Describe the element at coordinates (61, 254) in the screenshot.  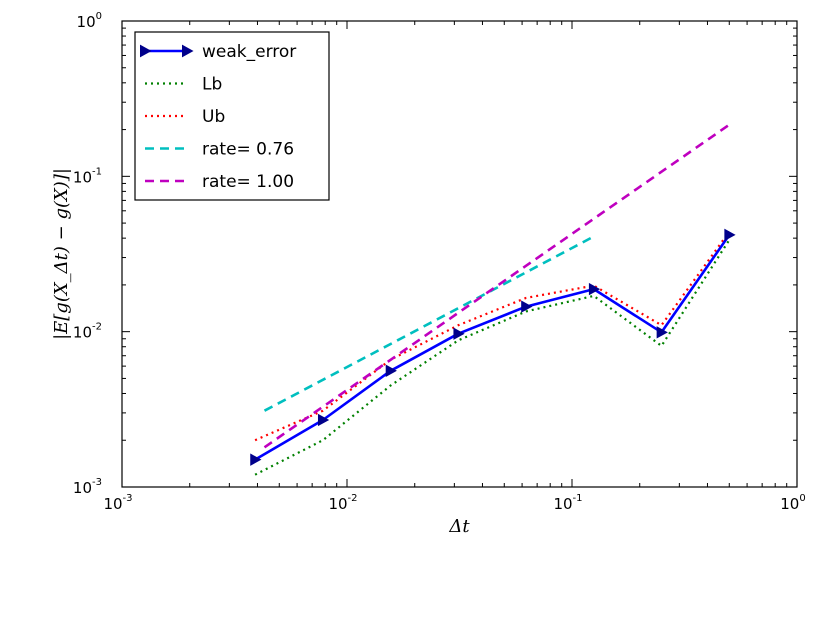
I see `y-axis-label: |E[g(X_Δt) − g(X)]|` at that location.